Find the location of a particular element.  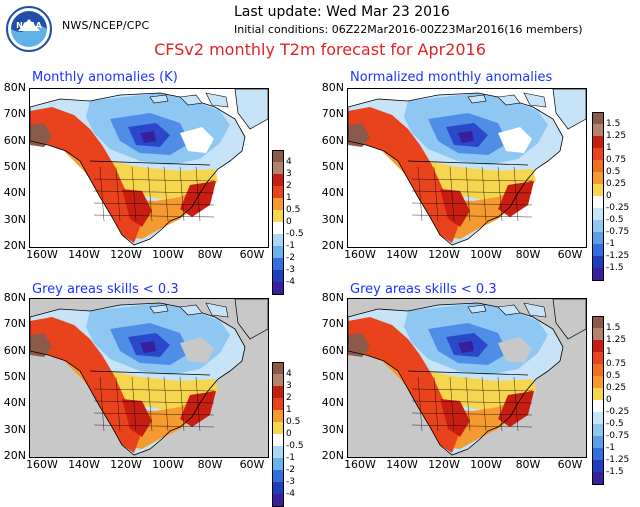

noaa-logo: NOAA is located at coordinates (29, 29).